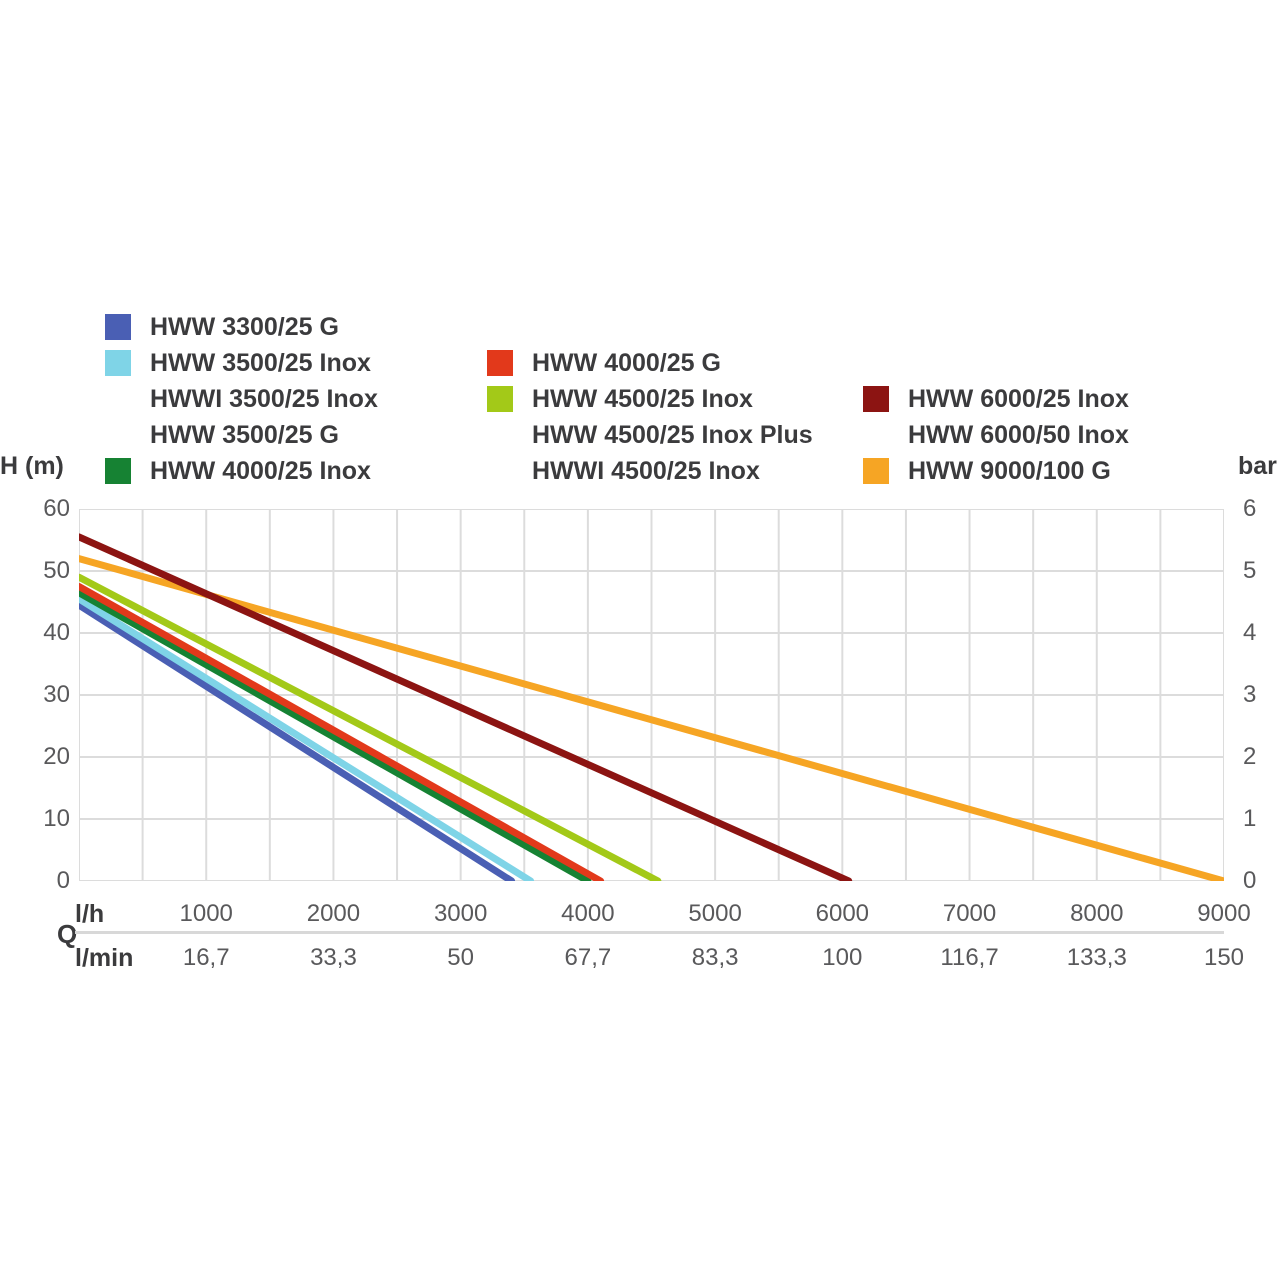  Describe the element at coordinates (333, 957) in the screenshot. I see `x-tick-lmin-33,3: 33,3` at that location.